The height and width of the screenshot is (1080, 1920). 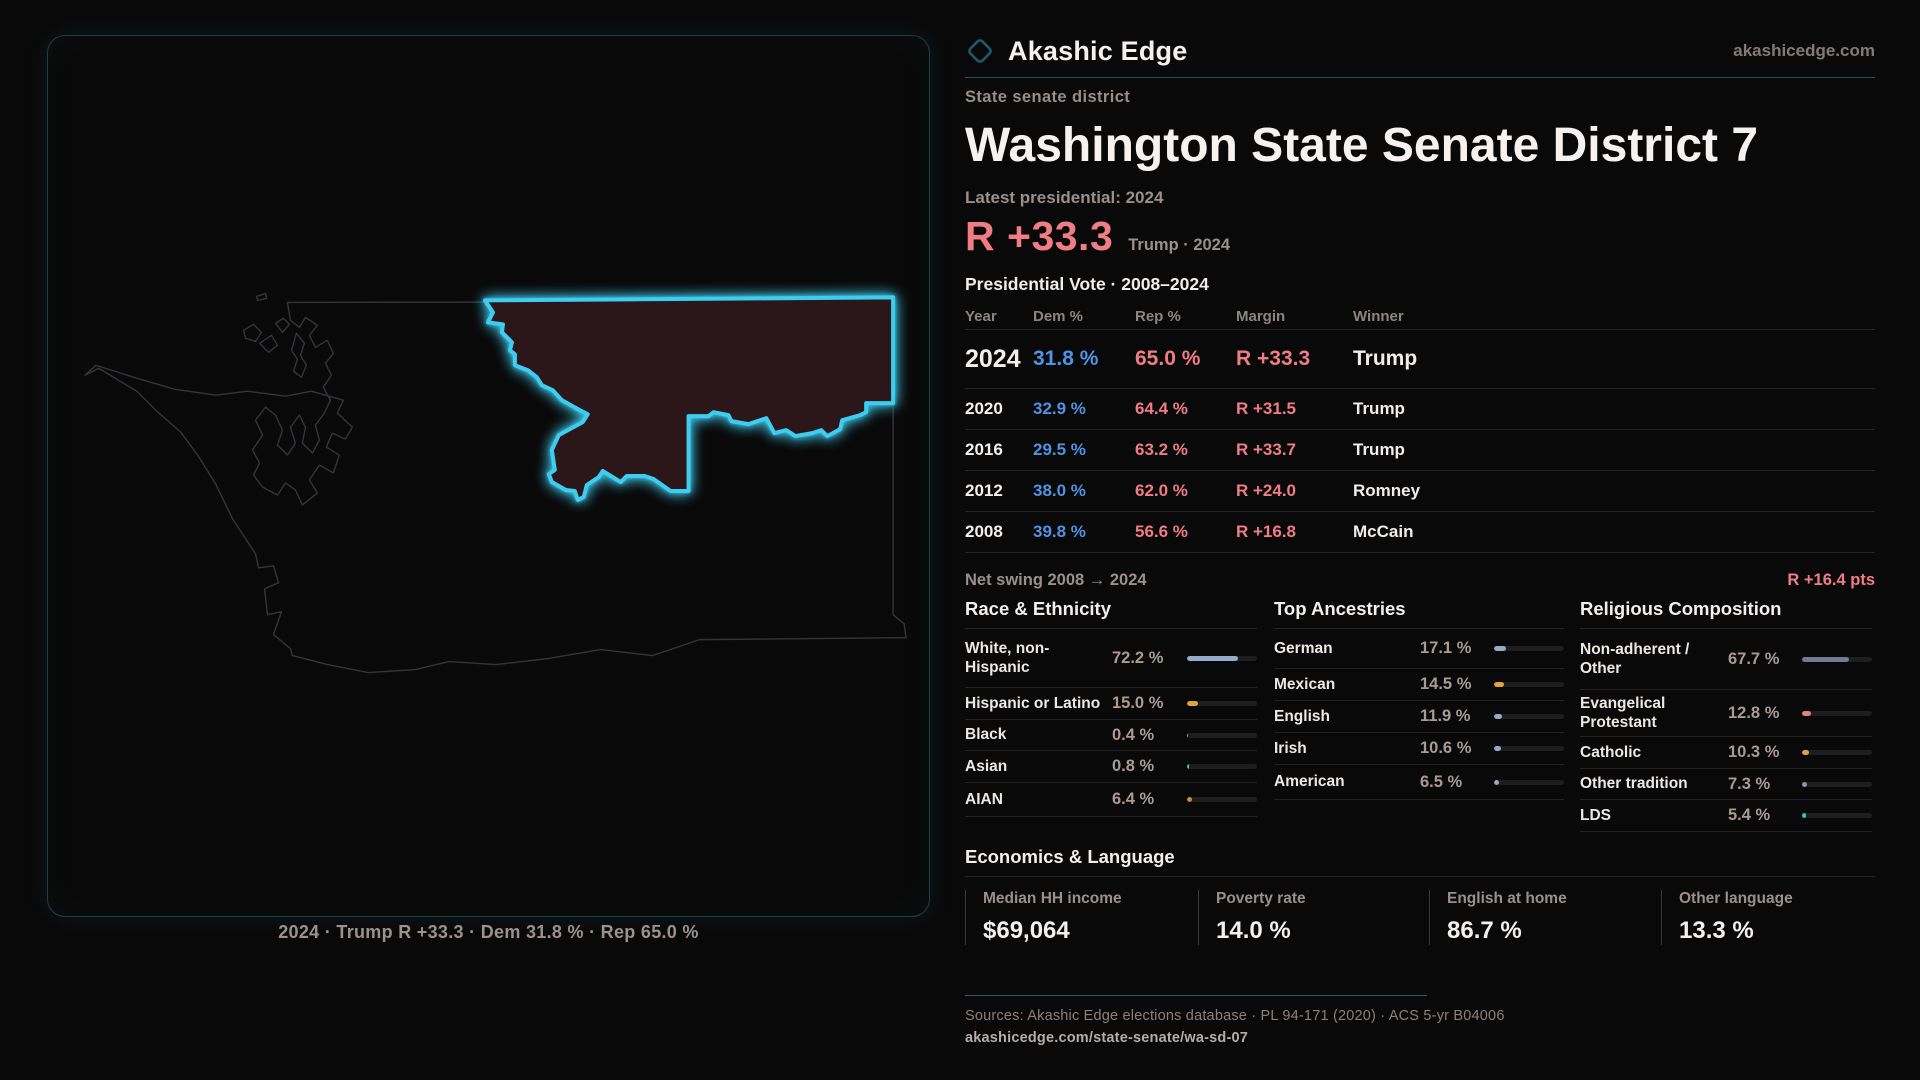 What do you see at coordinates (1726, 784) in the screenshot?
I see `demo-row: Other tradition 7.3 %` at bounding box center [1726, 784].